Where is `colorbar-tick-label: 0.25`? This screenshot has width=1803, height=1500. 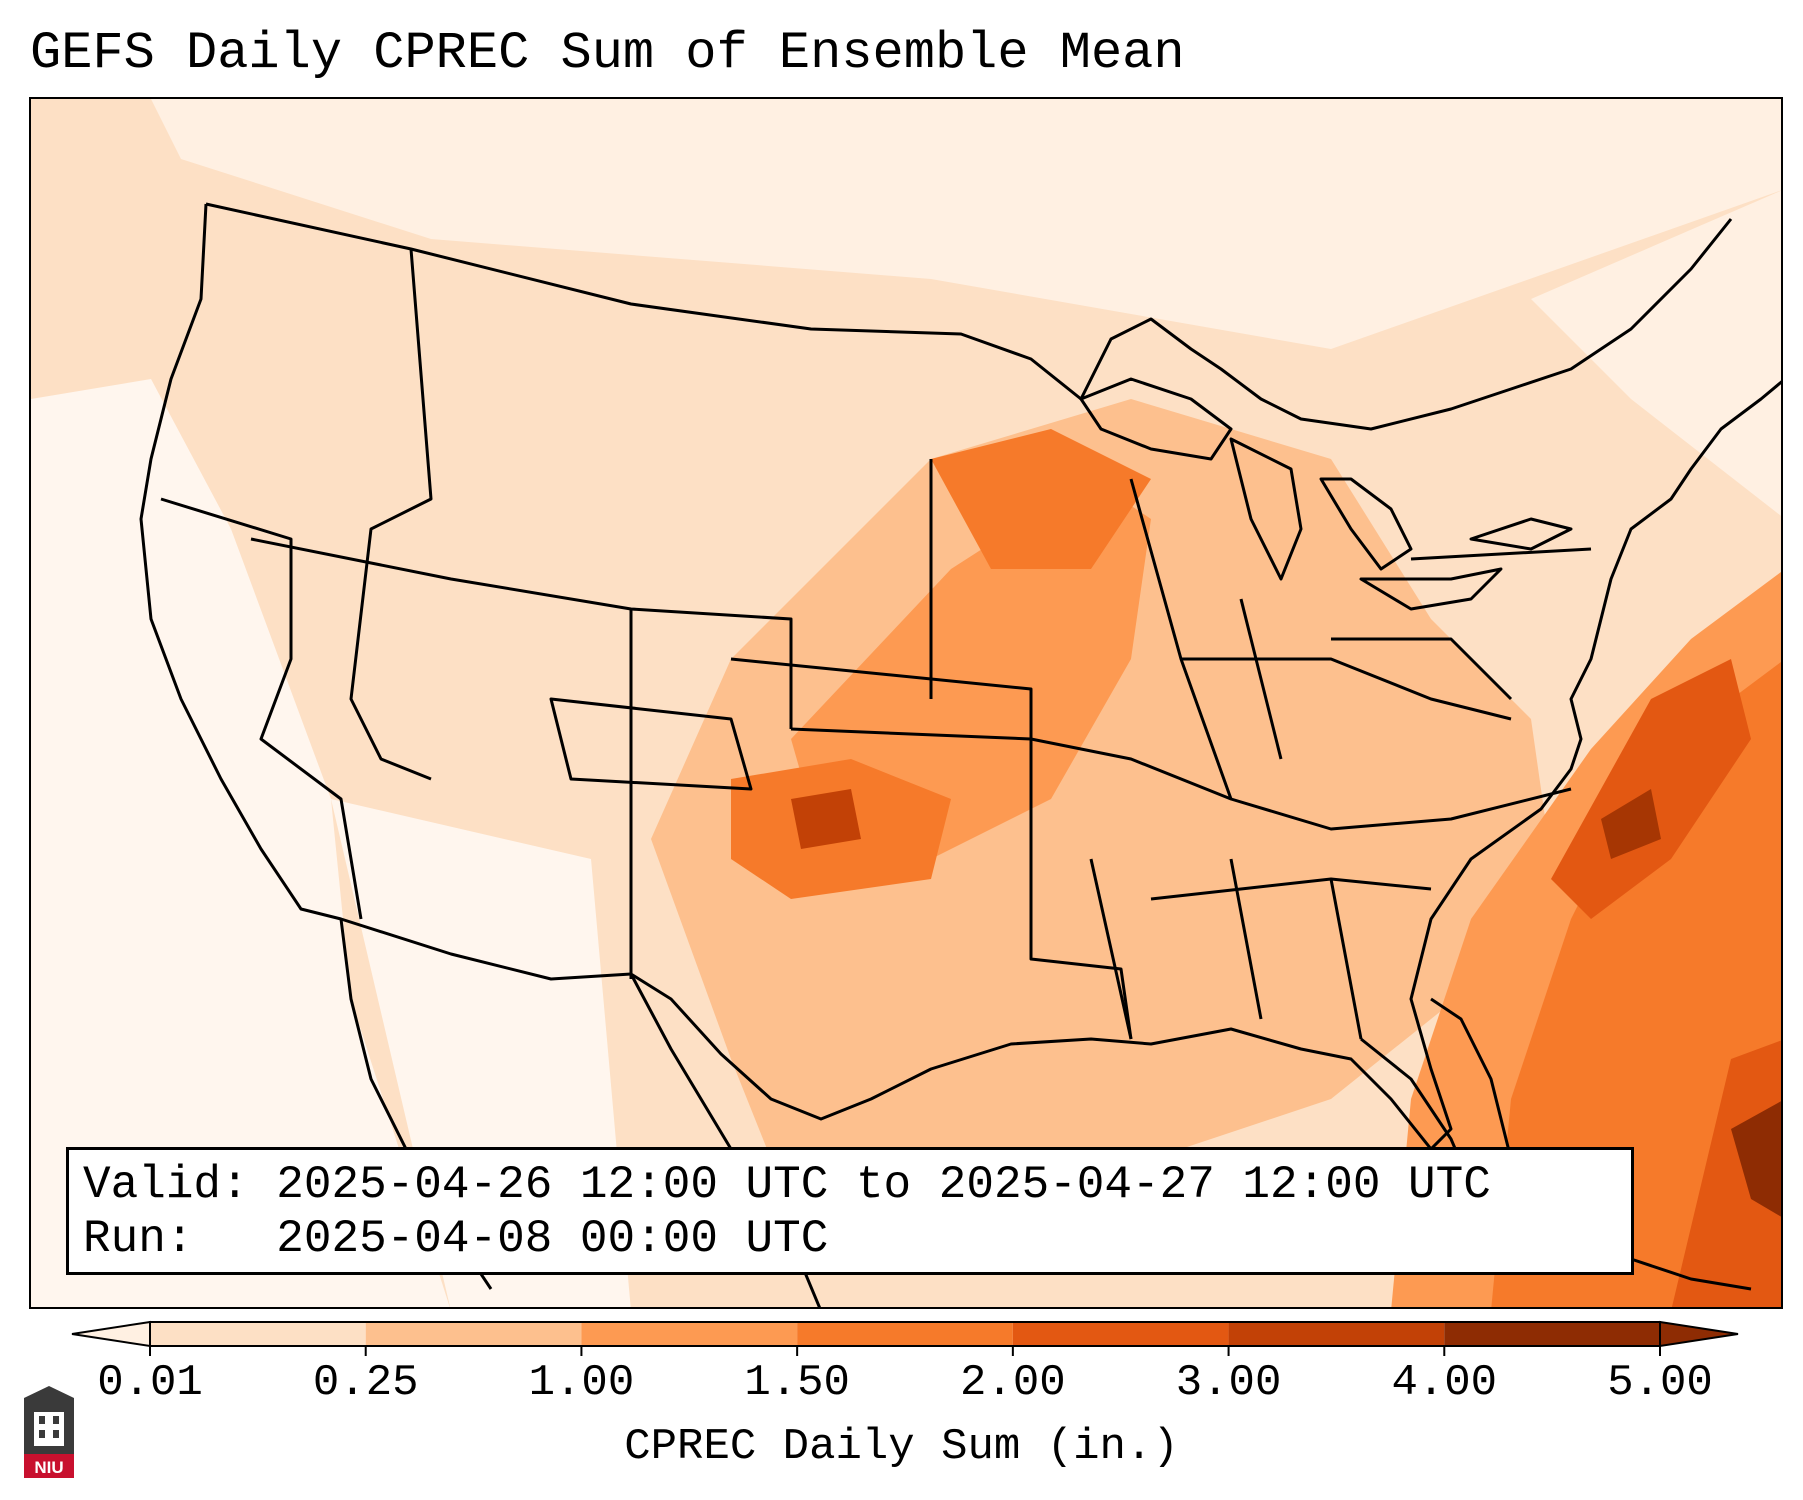
colorbar-tick-label: 0.25 is located at coordinates (365, 1383).